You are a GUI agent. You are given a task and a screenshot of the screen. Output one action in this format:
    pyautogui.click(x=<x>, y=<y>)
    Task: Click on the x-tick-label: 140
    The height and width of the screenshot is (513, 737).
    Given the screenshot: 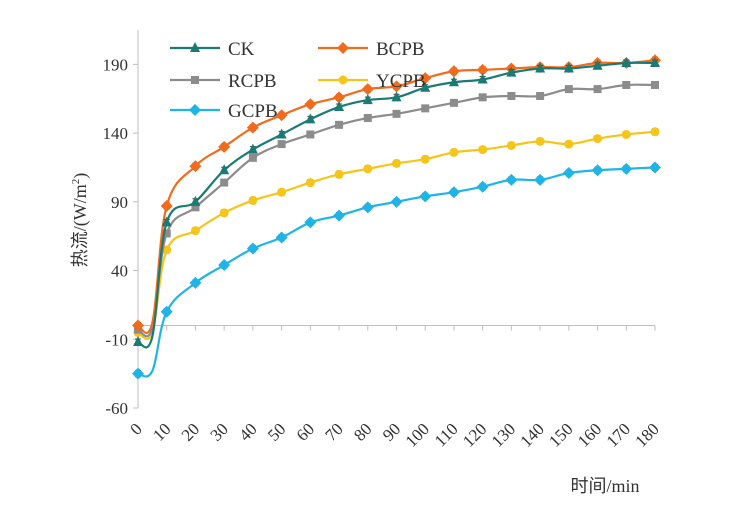 What is the action you would take?
    pyautogui.click(x=531, y=434)
    